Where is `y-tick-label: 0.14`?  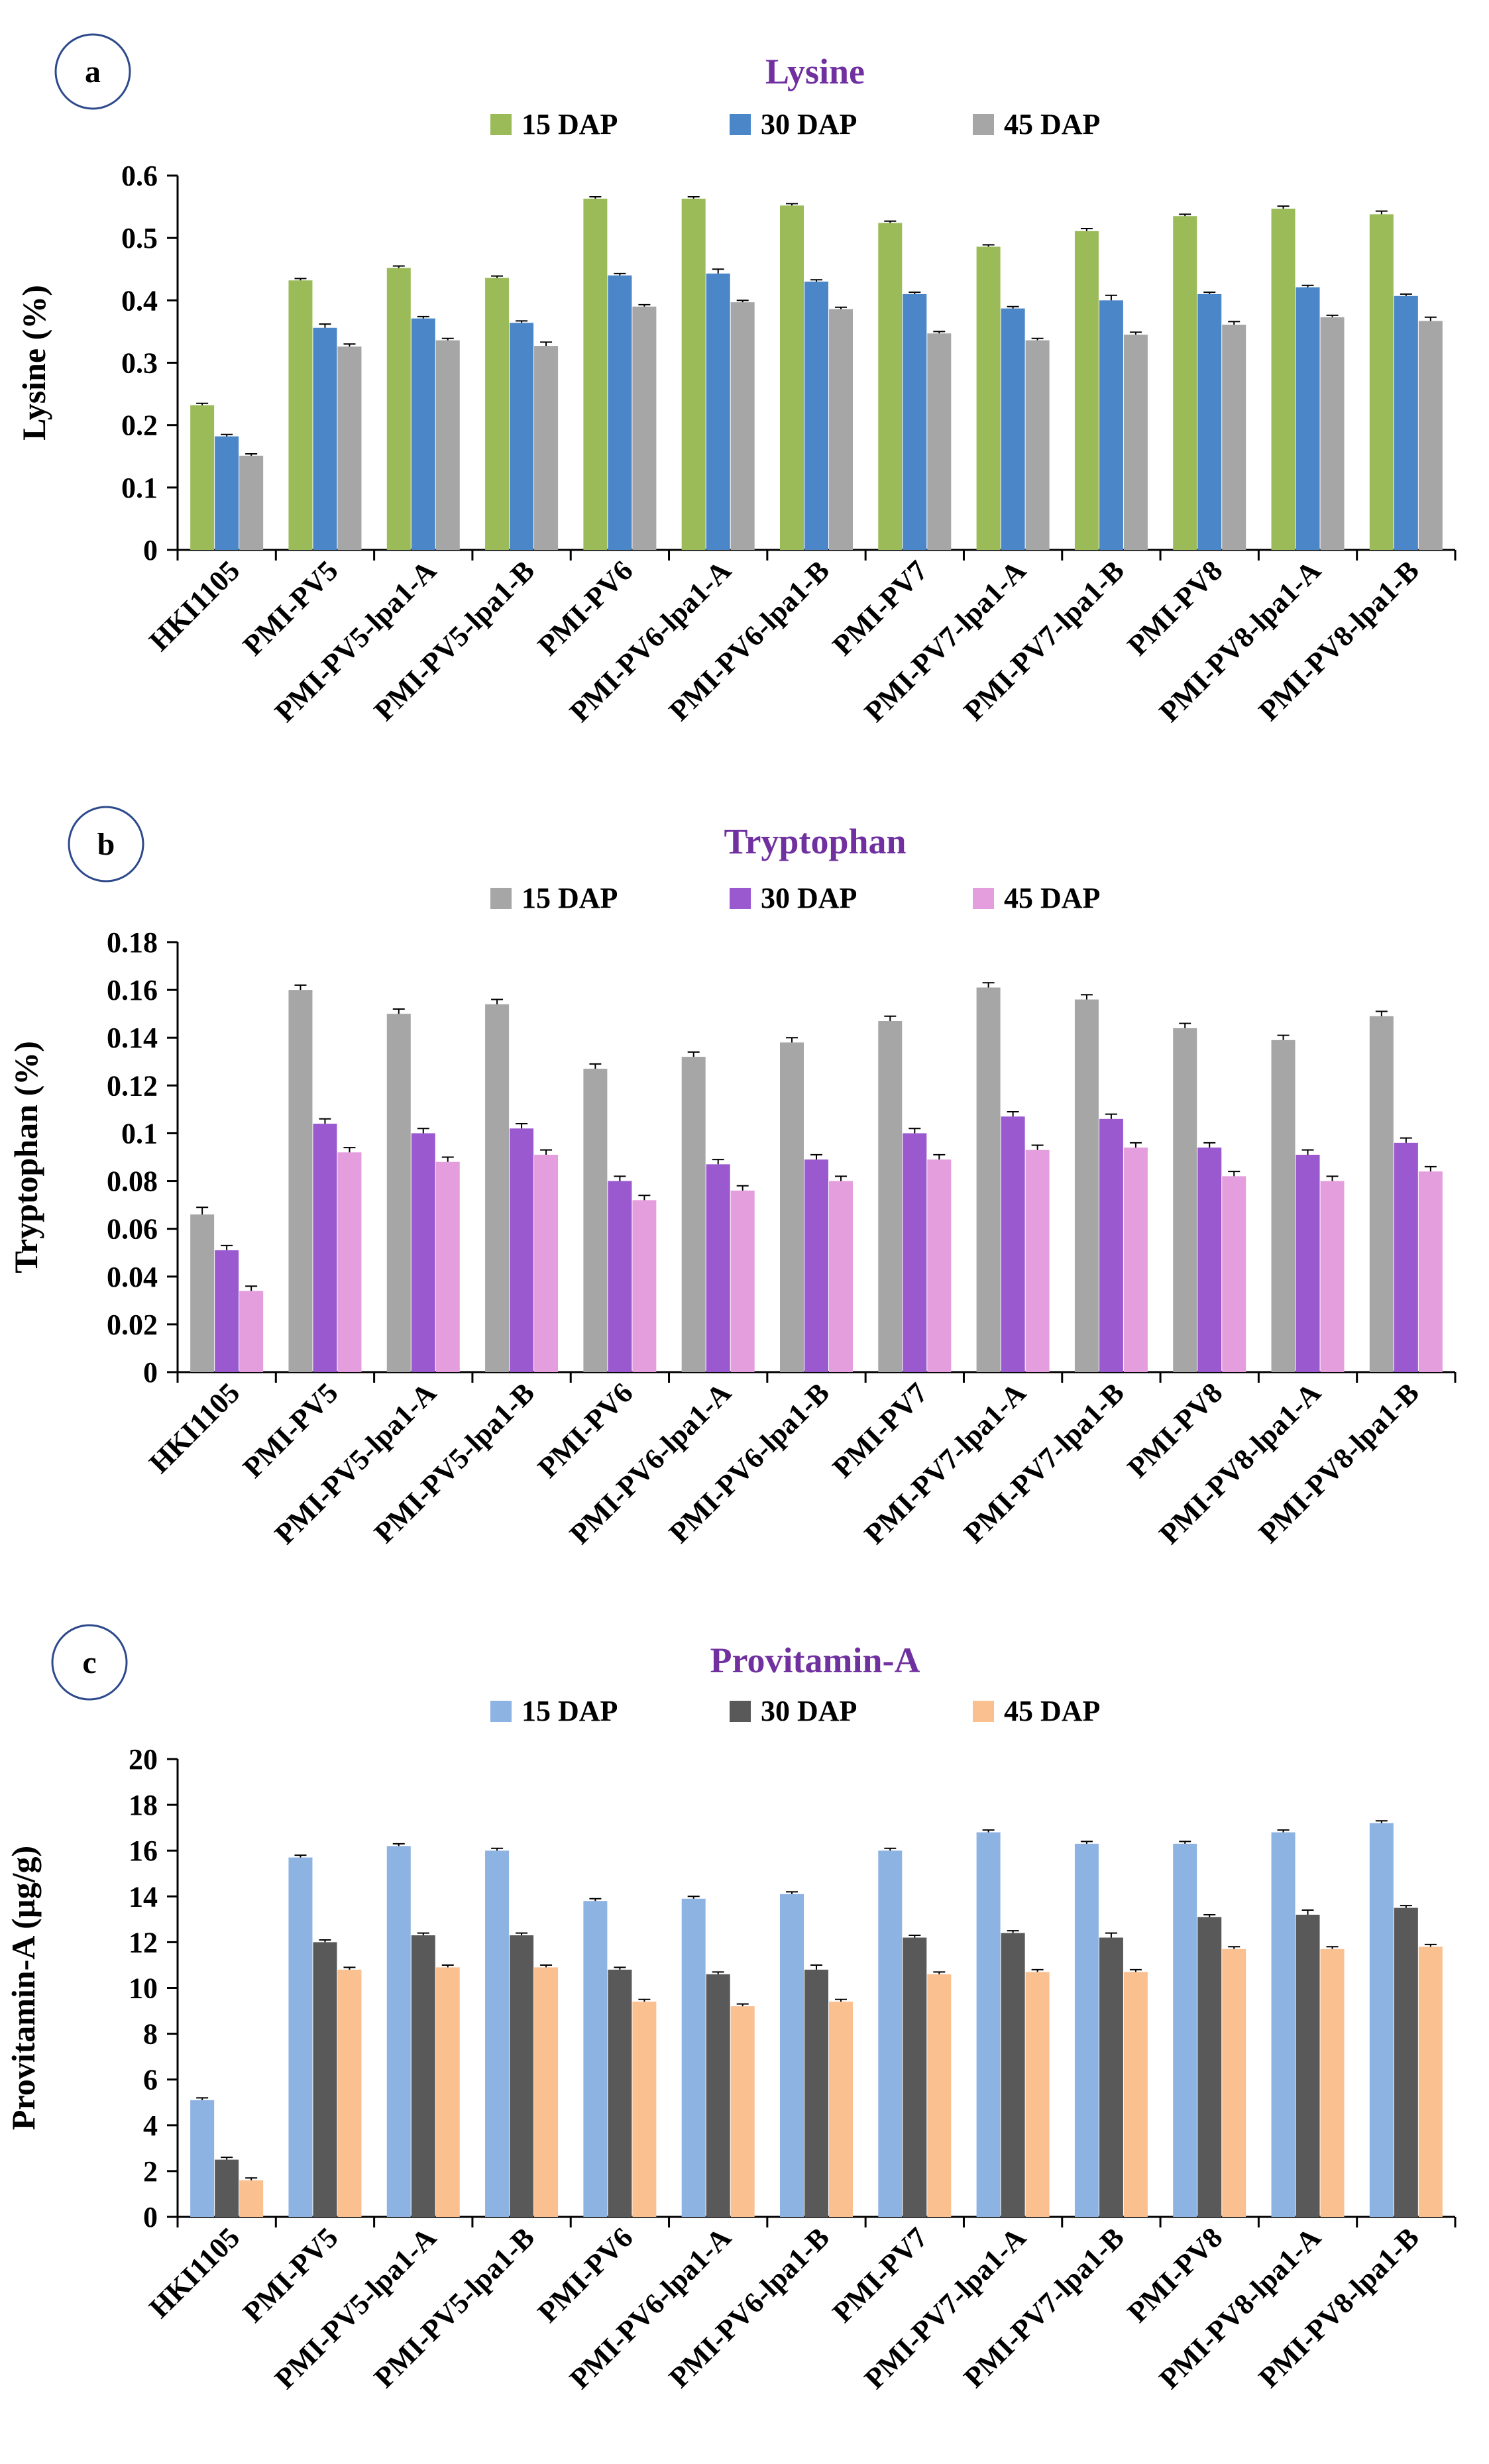
y-tick-label: 0.14 is located at coordinates (133, 1038).